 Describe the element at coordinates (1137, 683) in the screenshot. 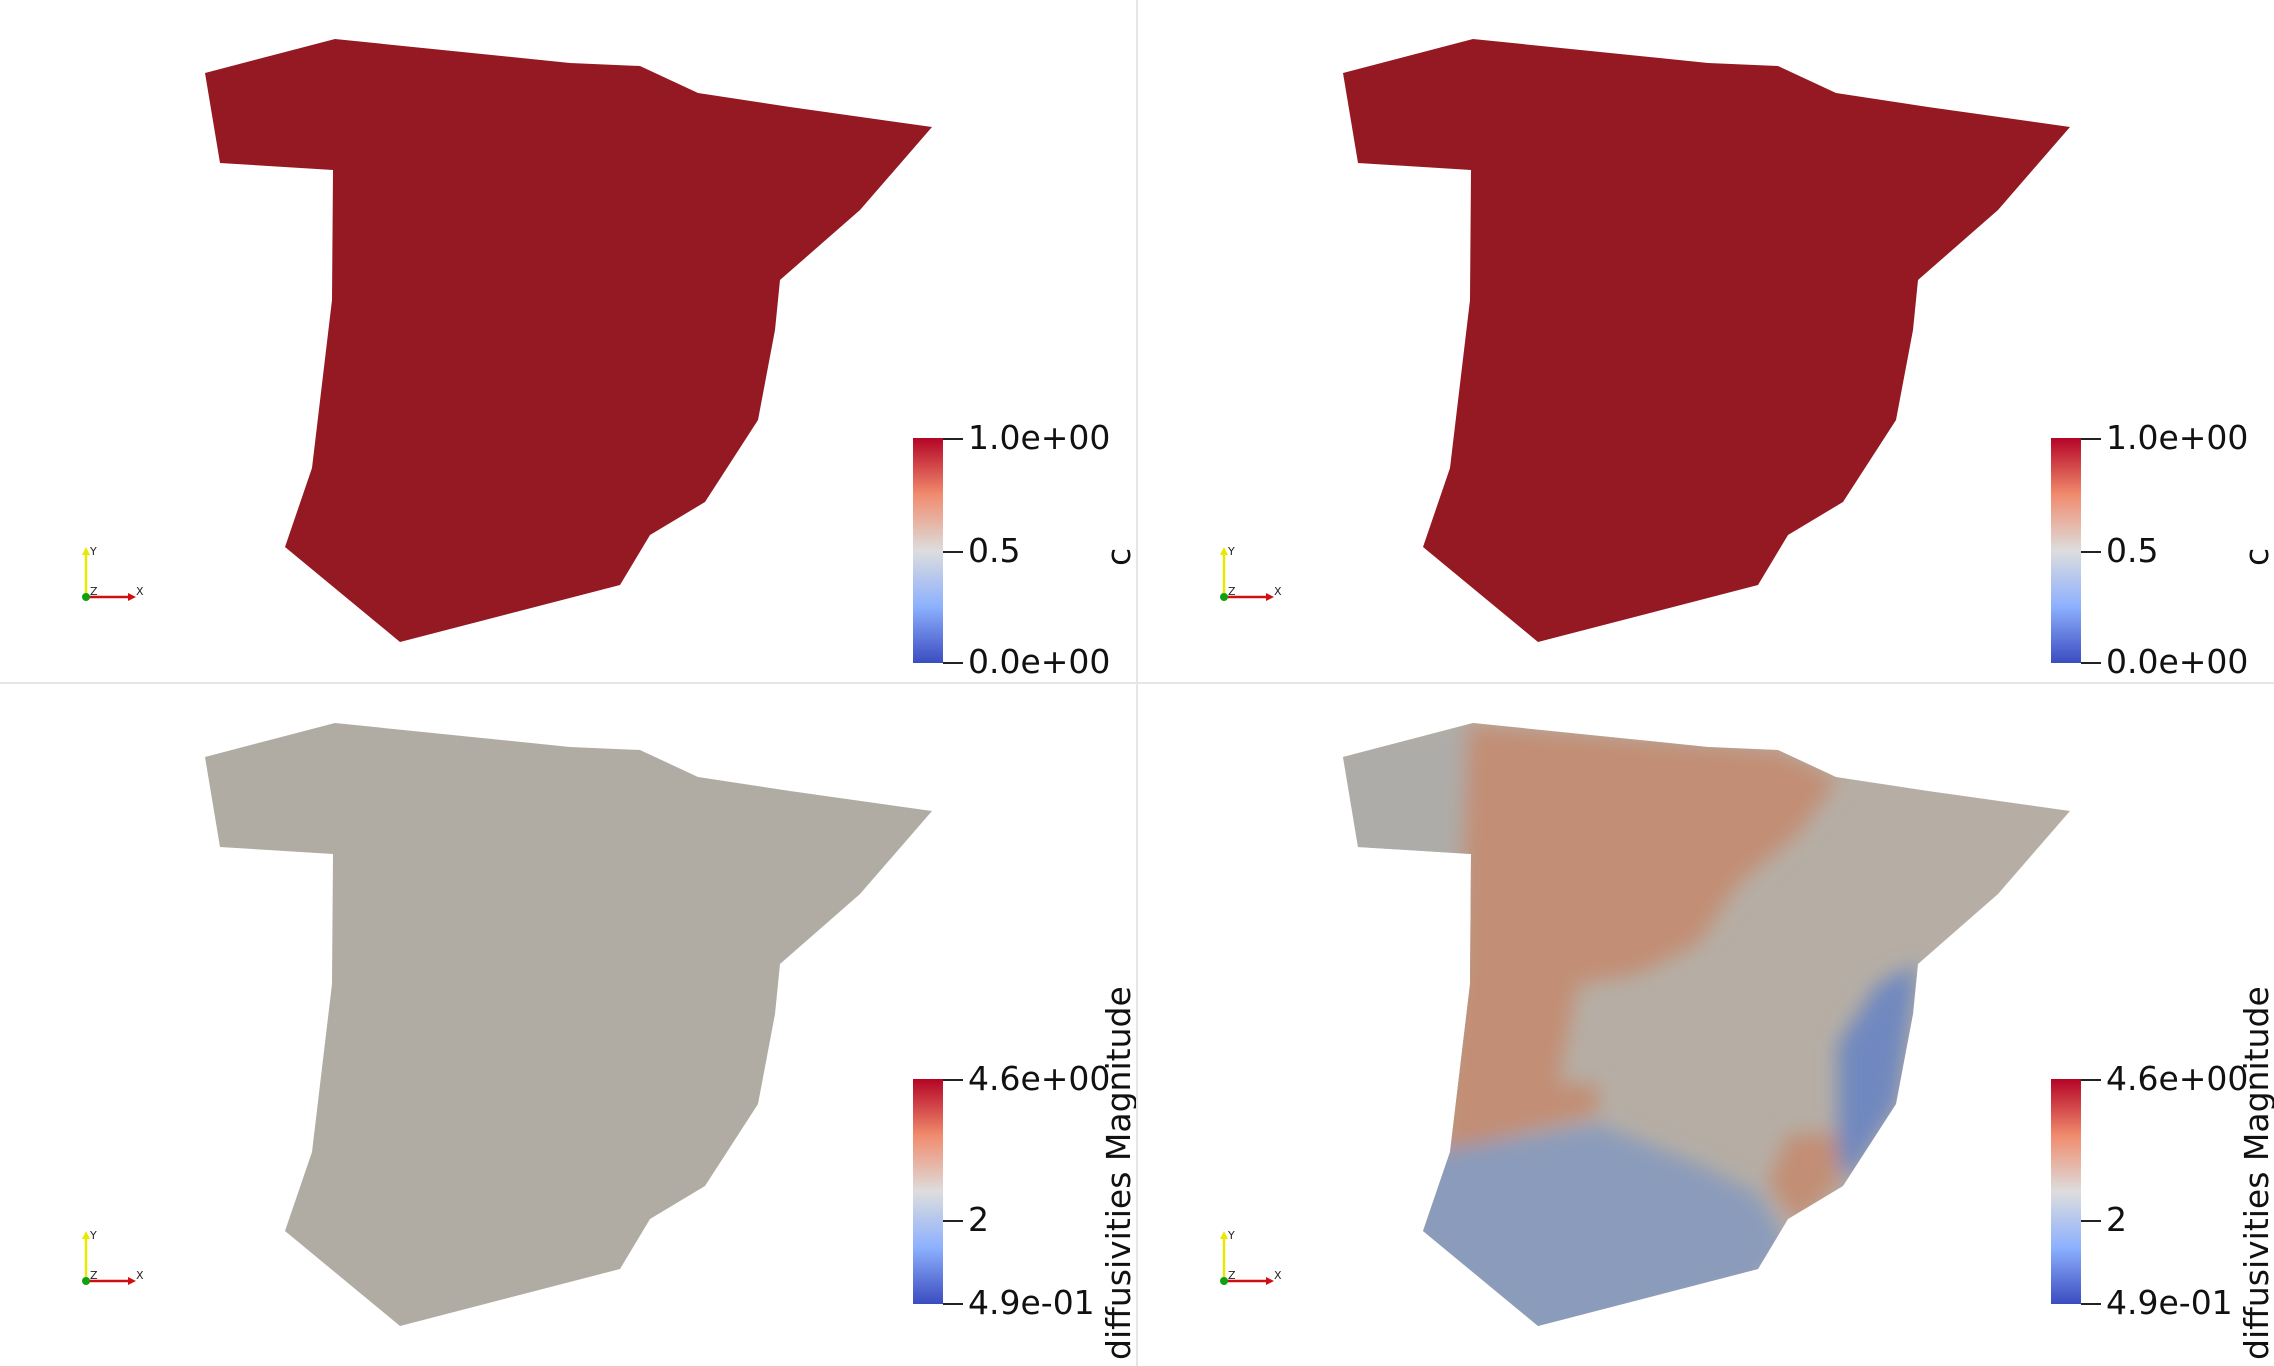

I see `view-divider-horizontal` at that location.